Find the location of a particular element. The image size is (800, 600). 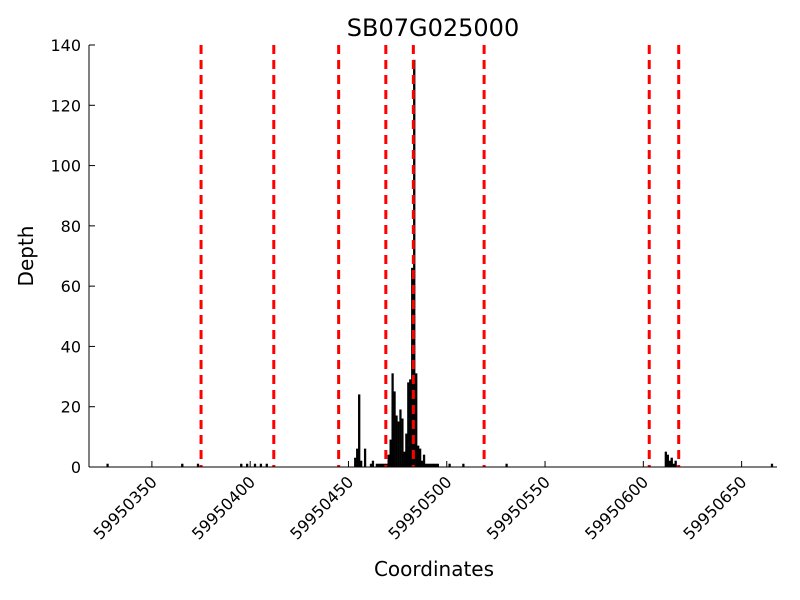

x-tick-label: 59950350 is located at coordinates (125, 507).